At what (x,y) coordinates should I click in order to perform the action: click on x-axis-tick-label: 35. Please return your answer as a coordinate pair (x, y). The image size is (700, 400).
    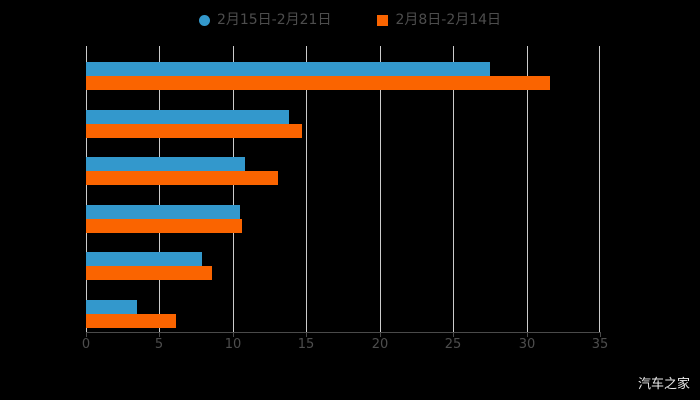
    Looking at the image, I should click on (600, 344).